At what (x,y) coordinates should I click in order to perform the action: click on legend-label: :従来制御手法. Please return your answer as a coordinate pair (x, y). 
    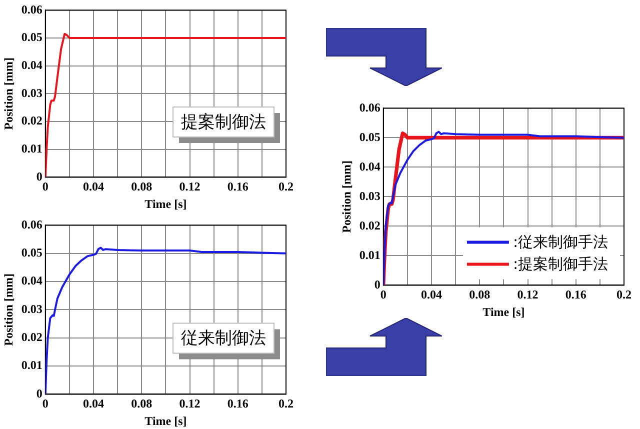
    Looking at the image, I should click on (560, 242).